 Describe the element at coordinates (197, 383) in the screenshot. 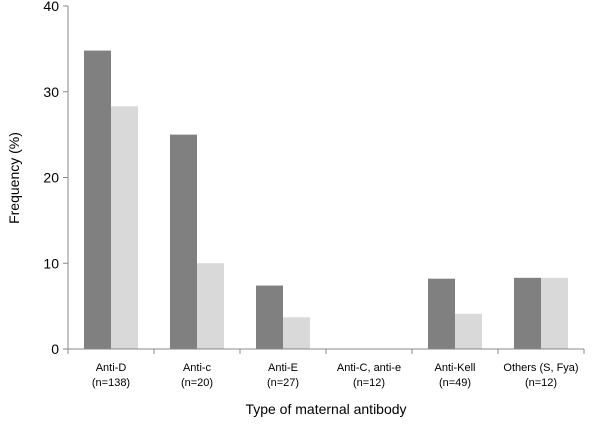

I see `x-tick-sublabel: (n=20)` at that location.